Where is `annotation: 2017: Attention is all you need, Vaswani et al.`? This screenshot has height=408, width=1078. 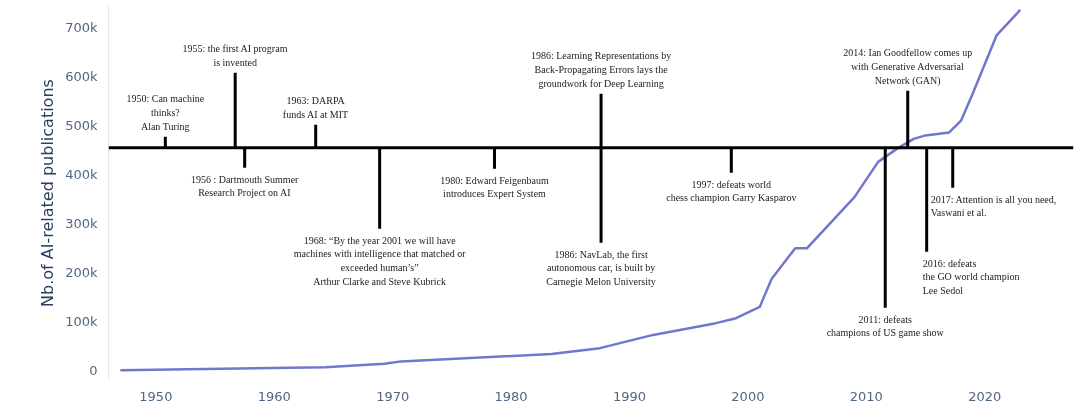 annotation: 2017: Attention is all you need, Vaswani et al. is located at coordinates (993, 206).